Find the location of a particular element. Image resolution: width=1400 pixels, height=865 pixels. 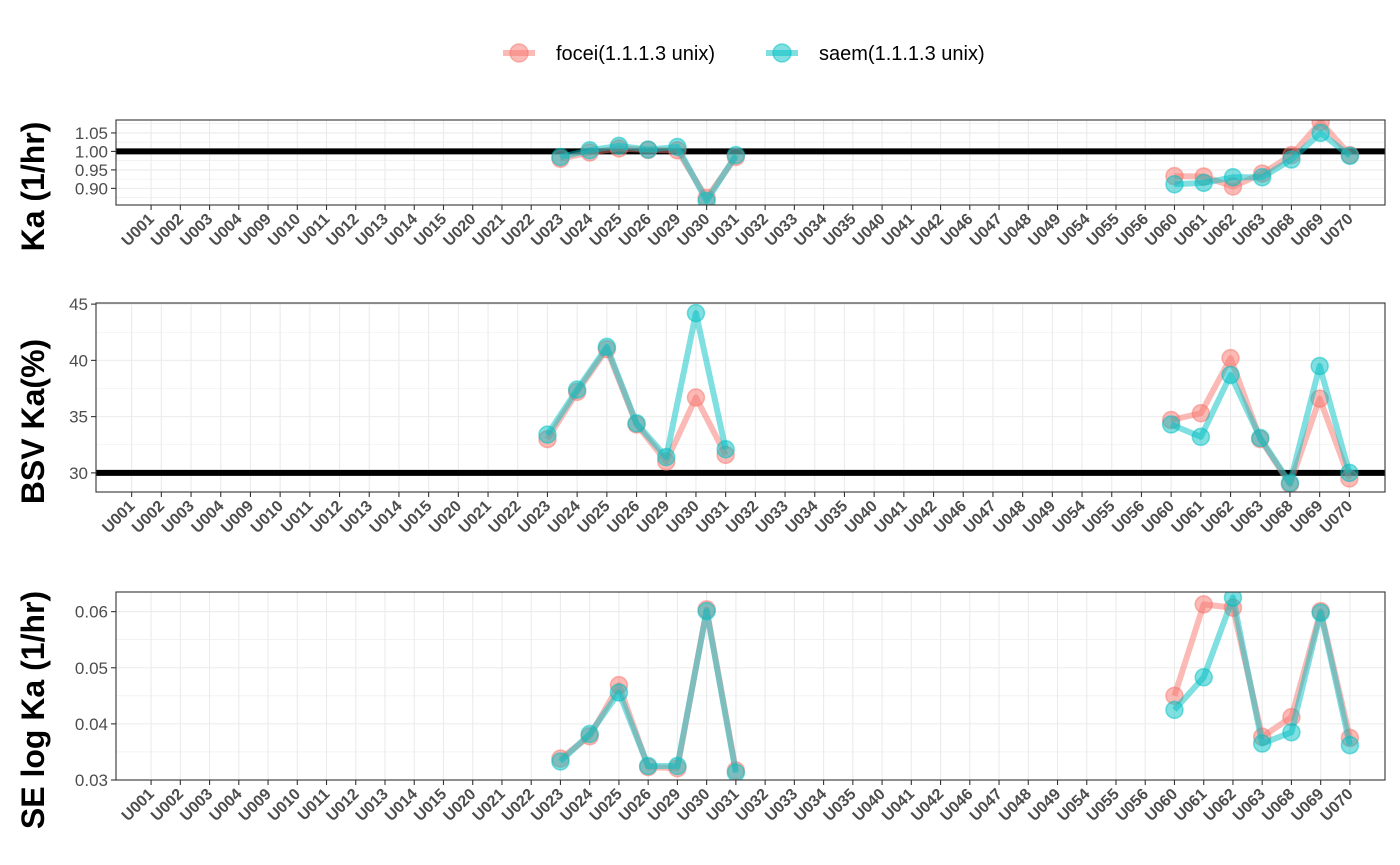

panel-border is located at coordinates (750, 162).